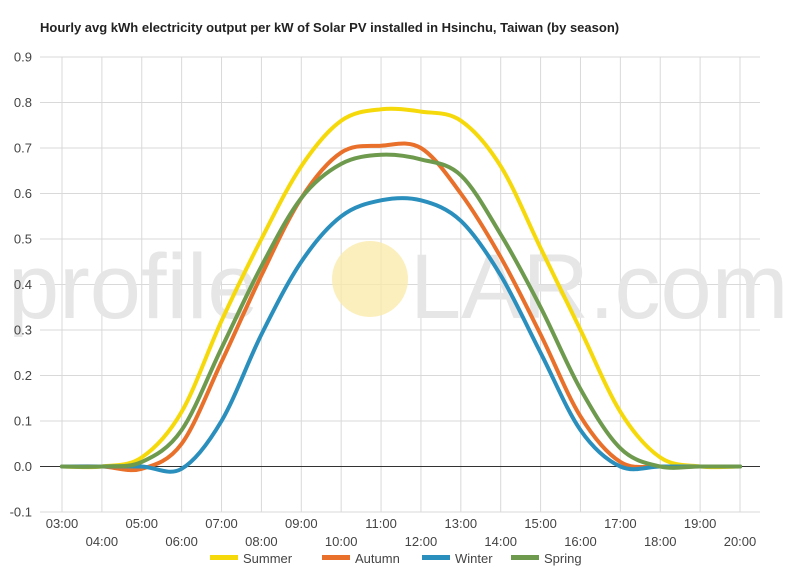 The image size is (800, 570). I want to click on x-tick-label: 19:00, so click(700, 523).